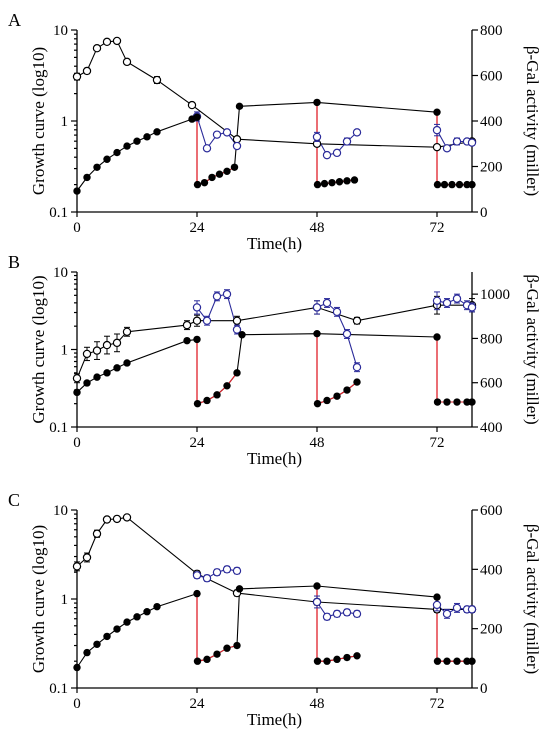  I want to click on y2-tick-label: 800, so click(491, 339).